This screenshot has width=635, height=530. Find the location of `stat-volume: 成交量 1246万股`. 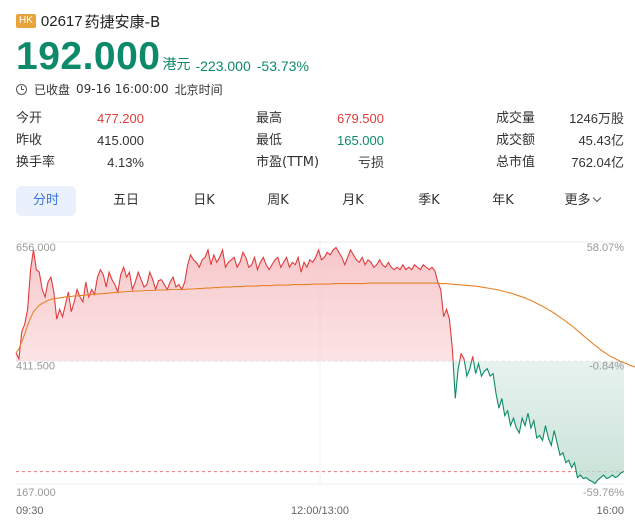

stat-volume: 成交量 1246万股 is located at coordinates (560, 119).